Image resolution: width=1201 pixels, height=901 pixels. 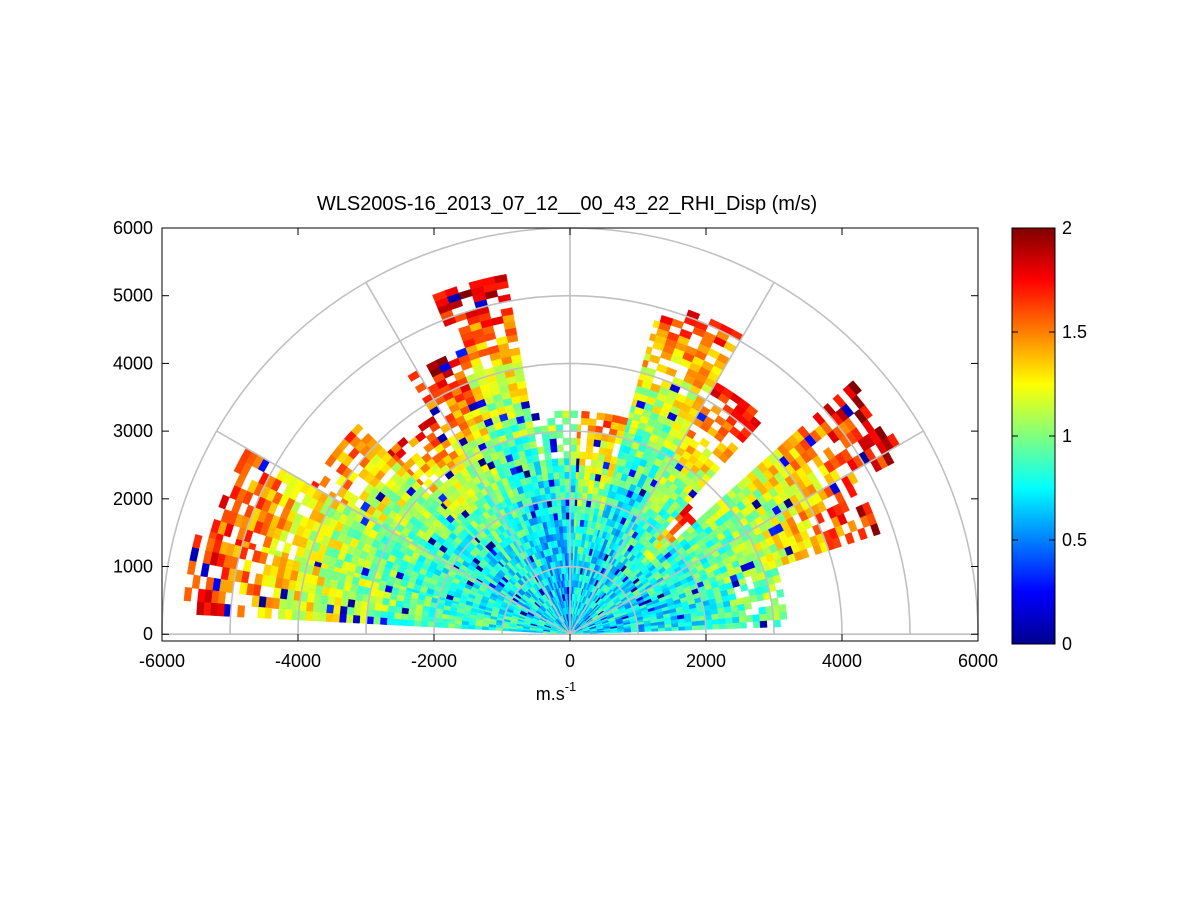 I want to click on colorbar-tick-label: 1, so click(x=1067, y=436).